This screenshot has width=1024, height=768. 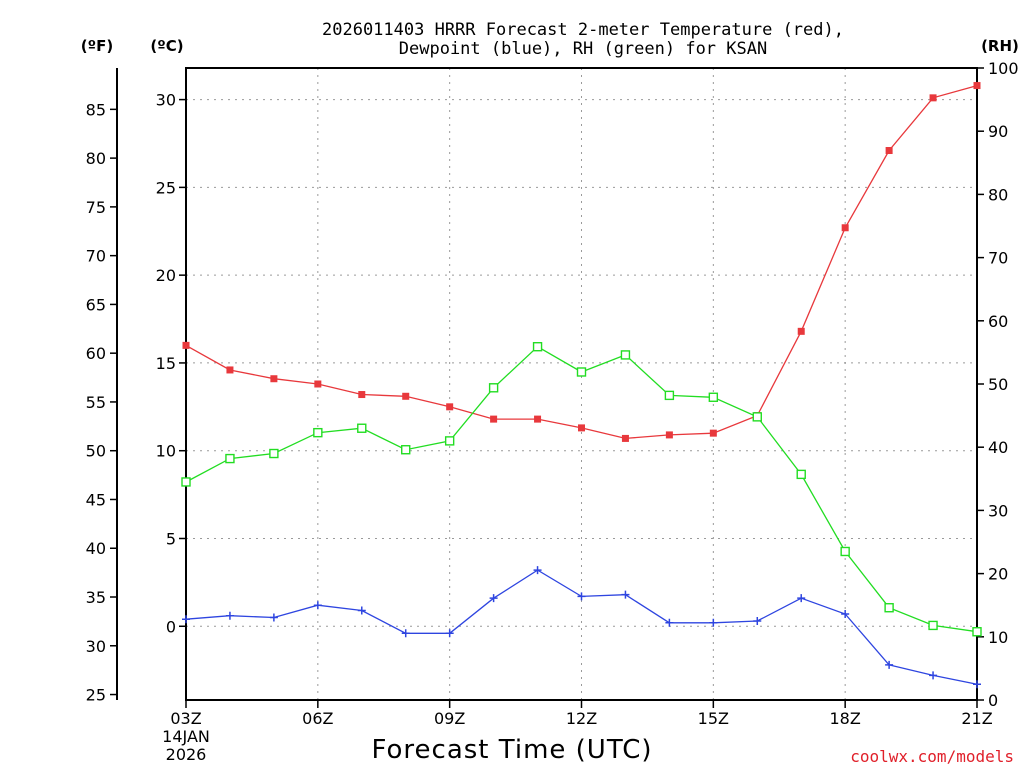 What do you see at coordinates (97, 46) in the screenshot?
I see `fahrenheit-unit-label: (ºF)` at bounding box center [97, 46].